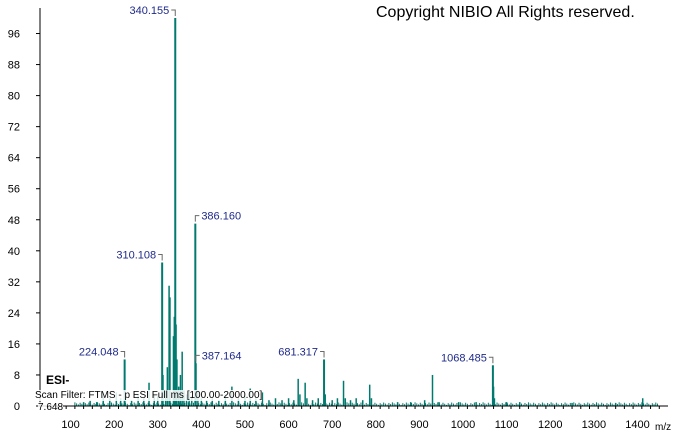  Describe the element at coordinates (14, 221) in the screenshot. I see `y-tick-label: 48` at that location.